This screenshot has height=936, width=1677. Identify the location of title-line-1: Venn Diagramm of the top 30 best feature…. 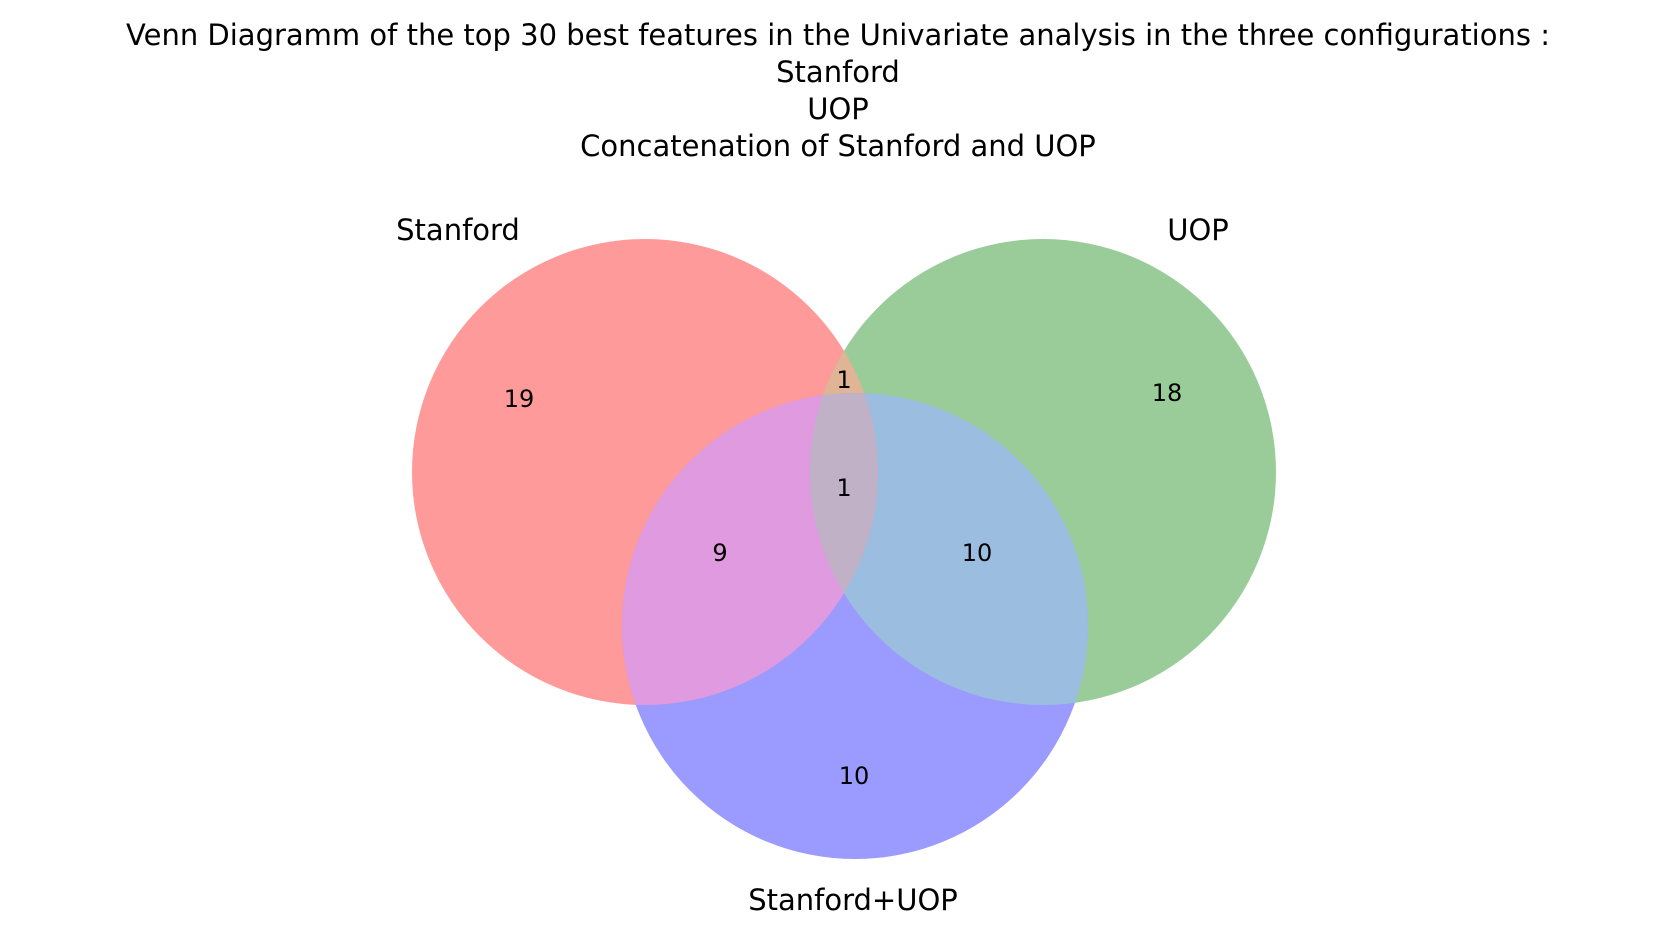
(838, 35).